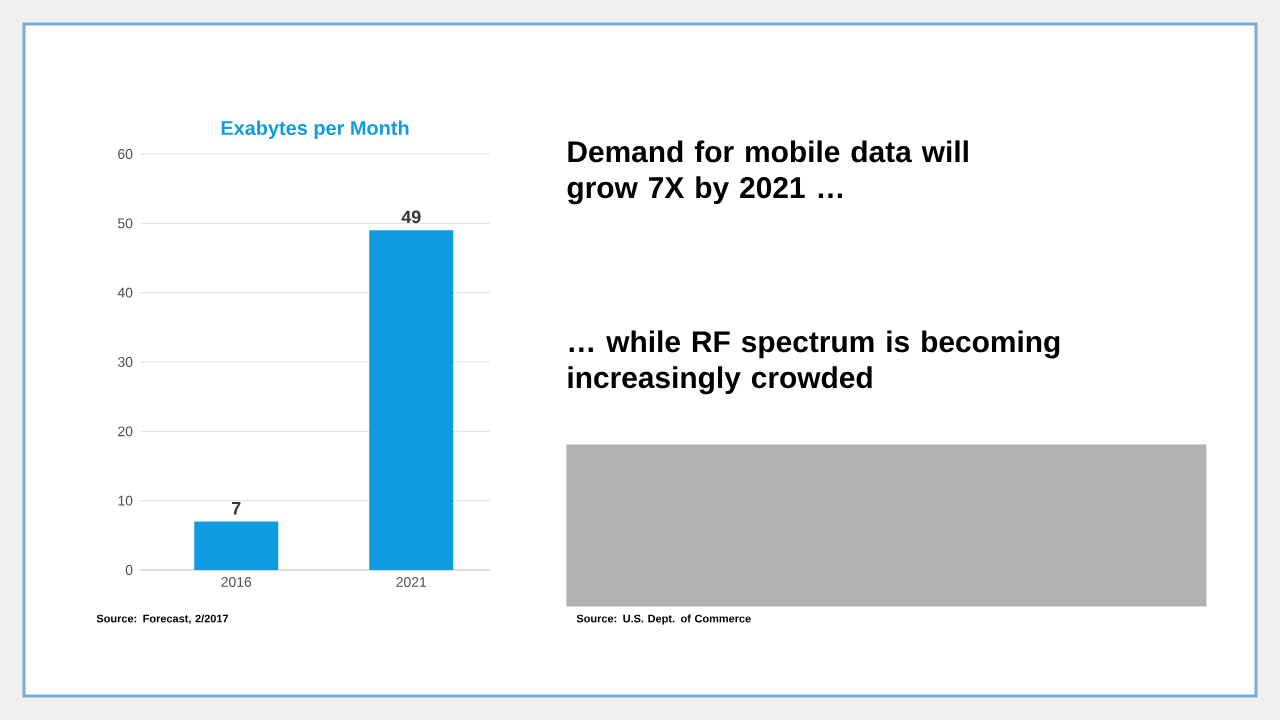  What do you see at coordinates (236, 508) in the screenshot?
I see `data-label: 7` at bounding box center [236, 508].